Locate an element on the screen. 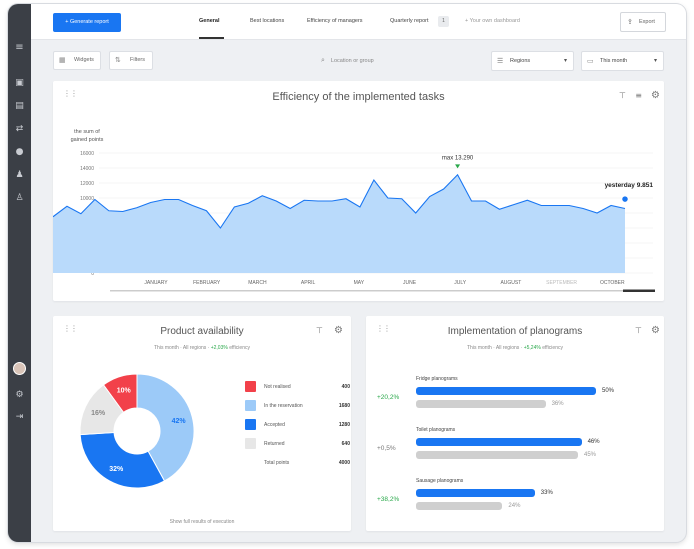 Image resolution: width=694 pixels, height=549 pixels. max-label: max 13.290 is located at coordinates (458, 158).